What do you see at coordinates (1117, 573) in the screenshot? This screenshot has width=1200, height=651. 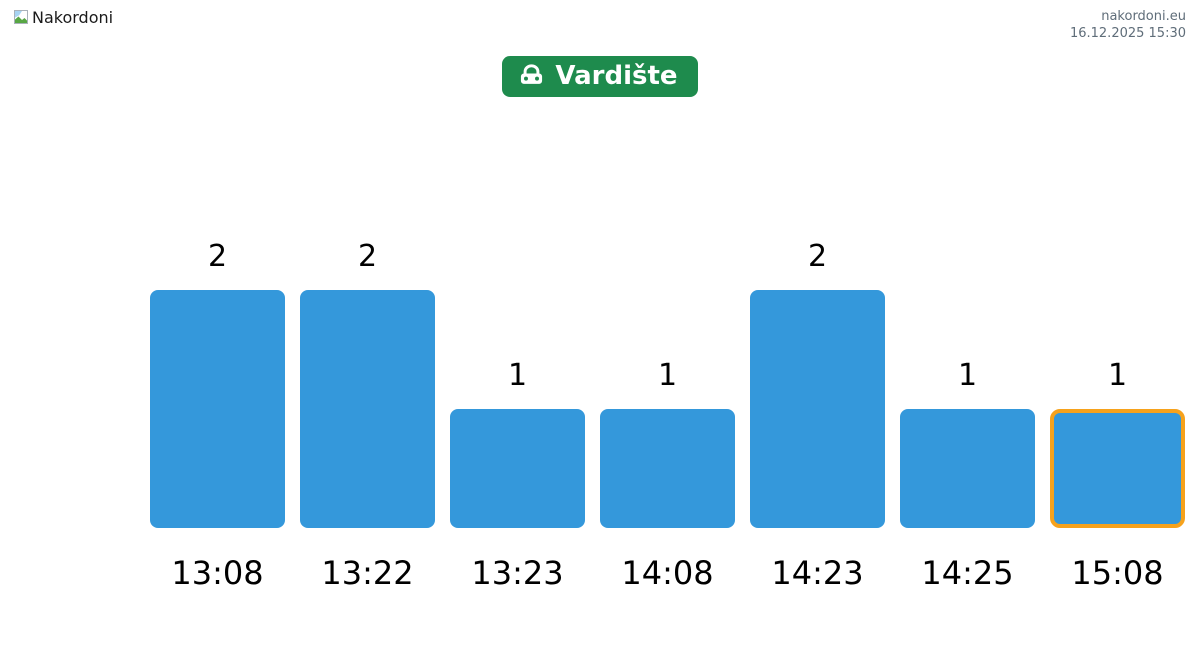 I see `x-axis-label: 15:08` at bounding box center [1117, 573].